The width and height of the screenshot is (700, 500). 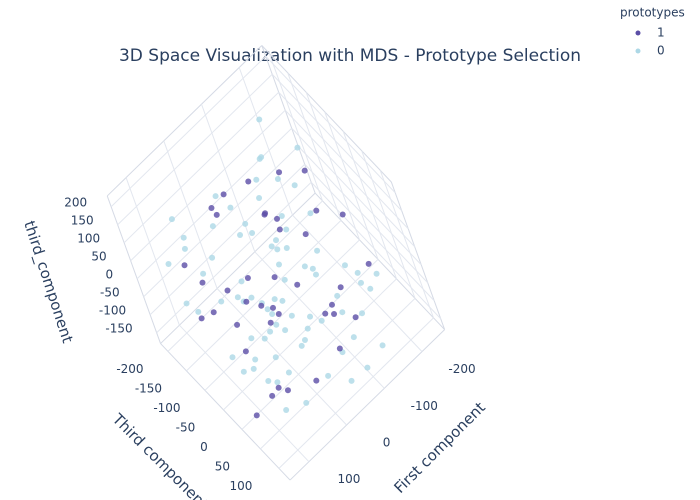 What do you see at coordinates (88, 238) in the screenshot?
I see `z-tick-label: 100` at bounding box center [88, 238].